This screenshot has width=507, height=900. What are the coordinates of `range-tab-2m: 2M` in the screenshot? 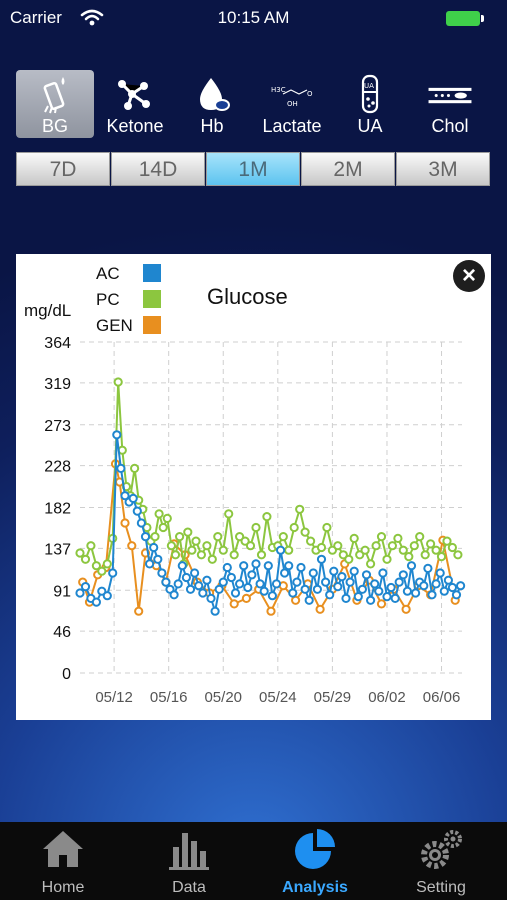 It's located at (348, 169).